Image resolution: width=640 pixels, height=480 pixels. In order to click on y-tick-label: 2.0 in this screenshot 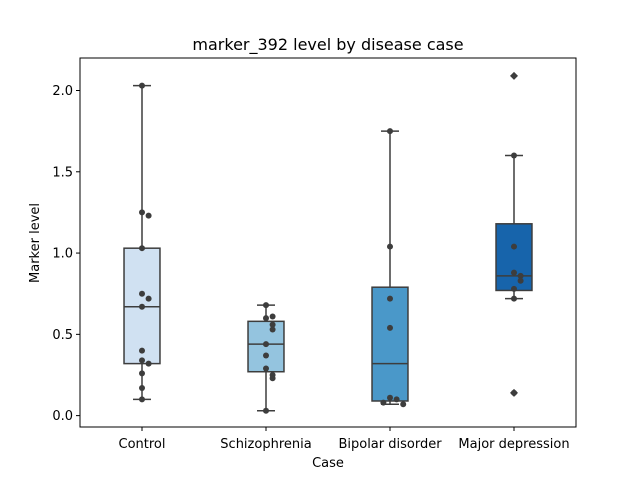, I will do `click(62, 91)`.